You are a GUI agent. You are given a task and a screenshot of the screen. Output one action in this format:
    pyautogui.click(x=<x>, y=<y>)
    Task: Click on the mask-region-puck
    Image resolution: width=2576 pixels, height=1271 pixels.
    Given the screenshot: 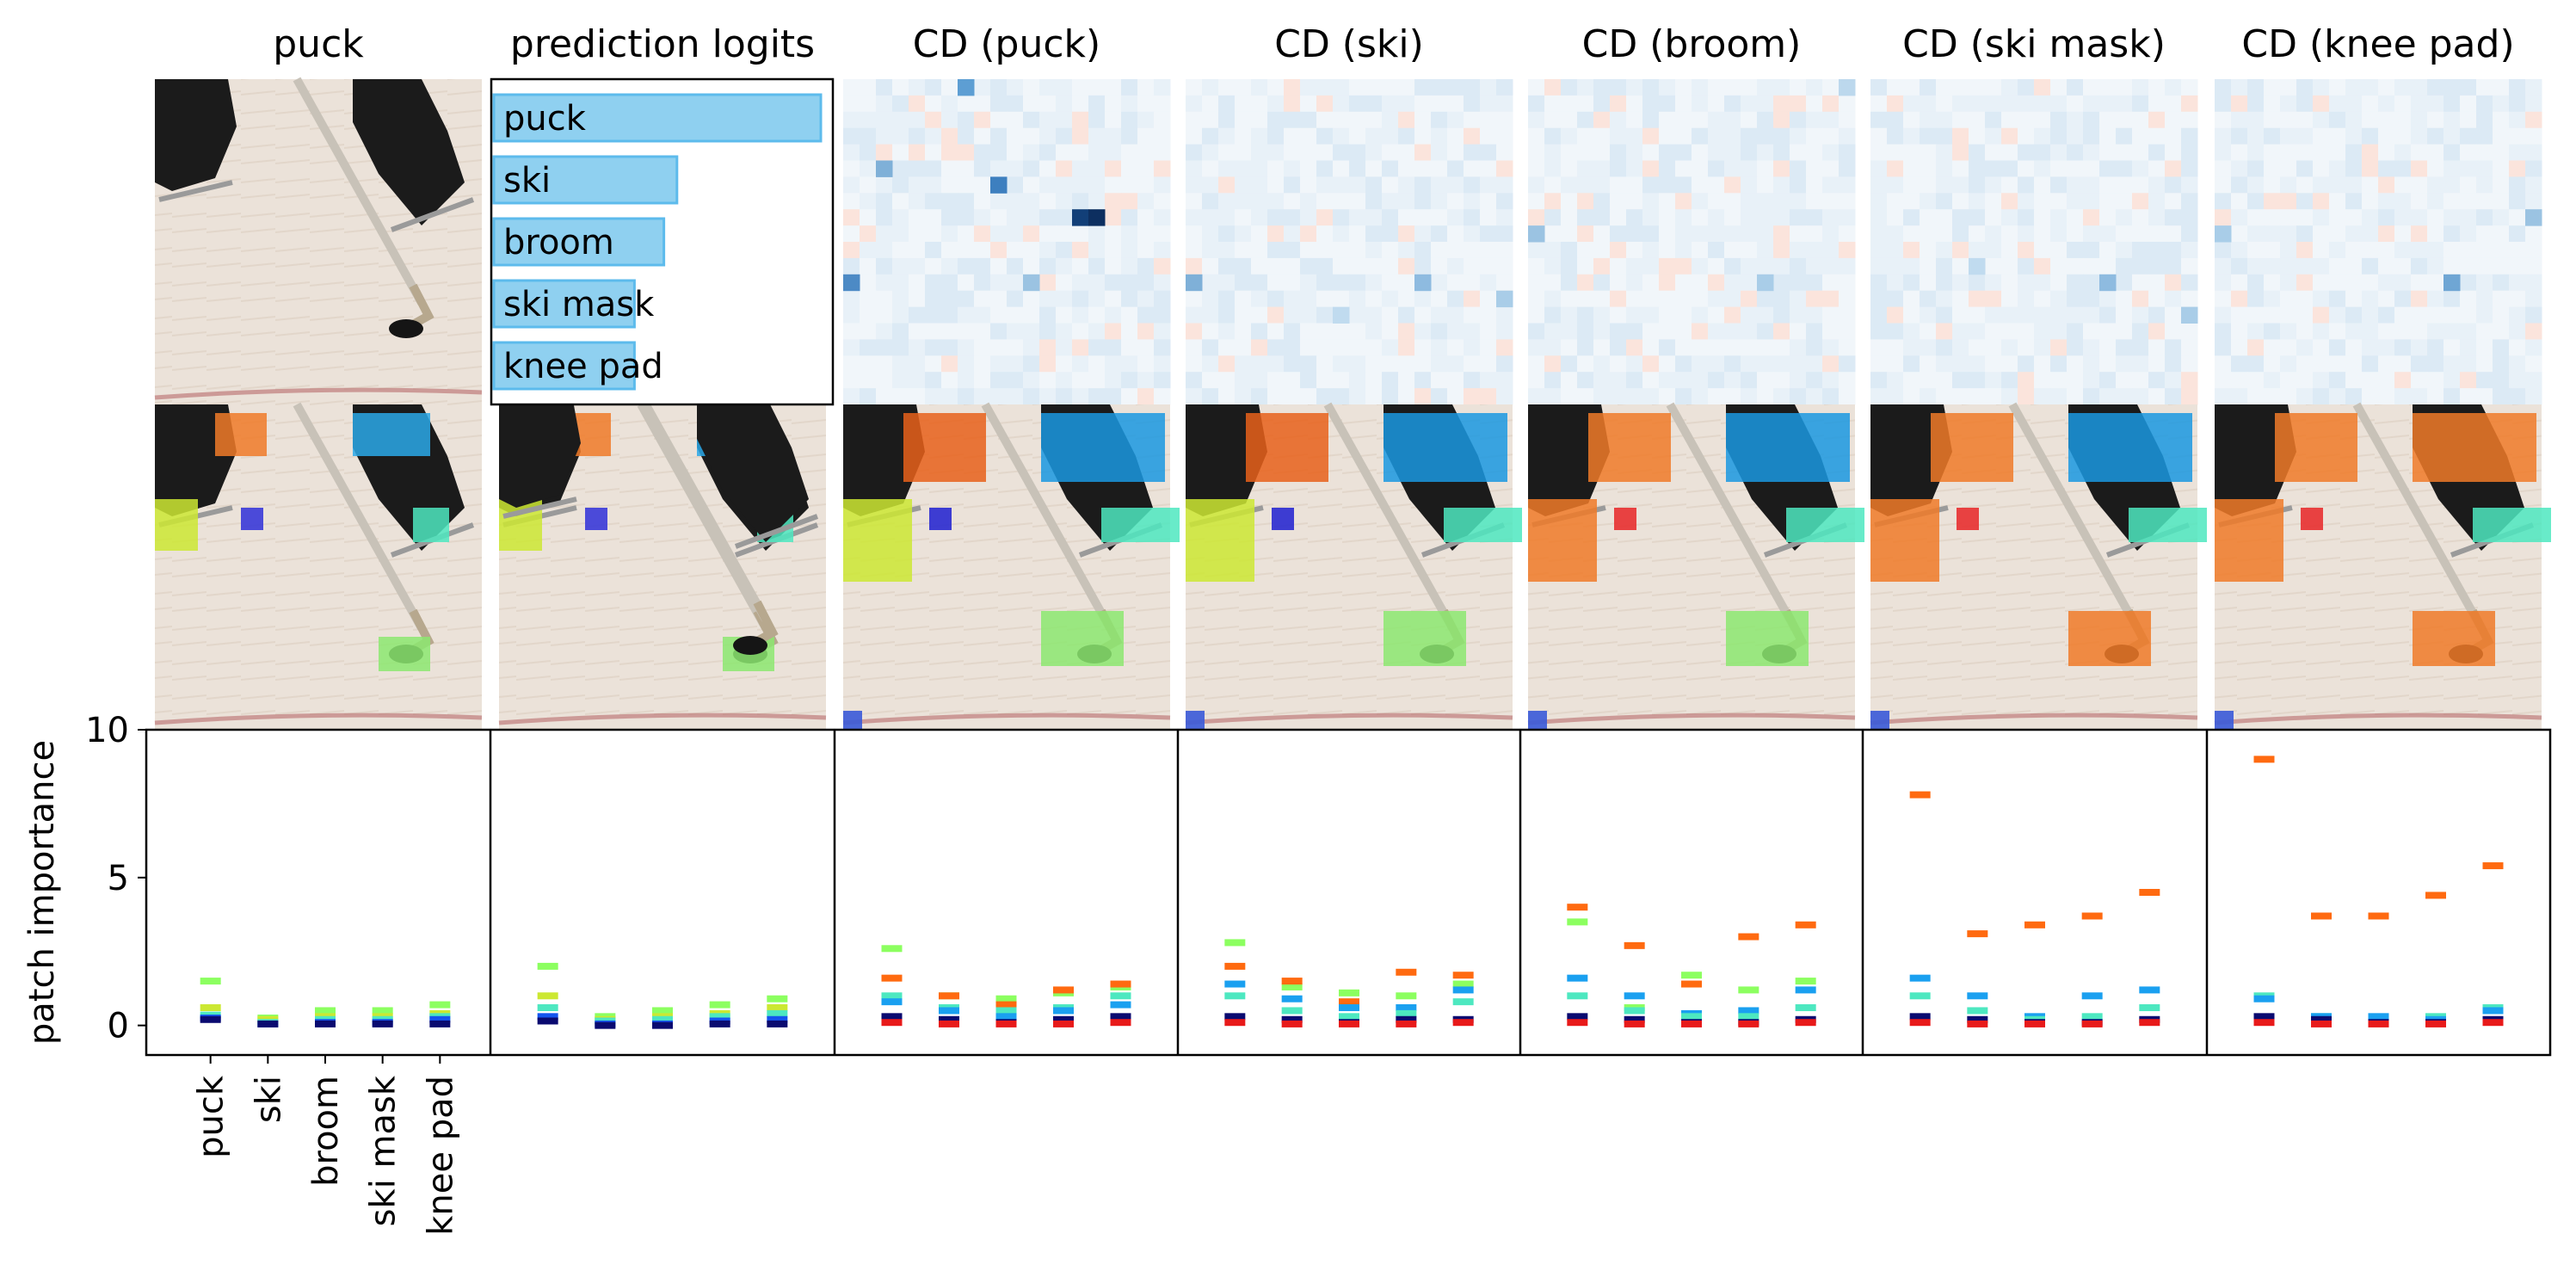 What is the action you would take?
    pyautogui.click(x=2454, y=638)
    